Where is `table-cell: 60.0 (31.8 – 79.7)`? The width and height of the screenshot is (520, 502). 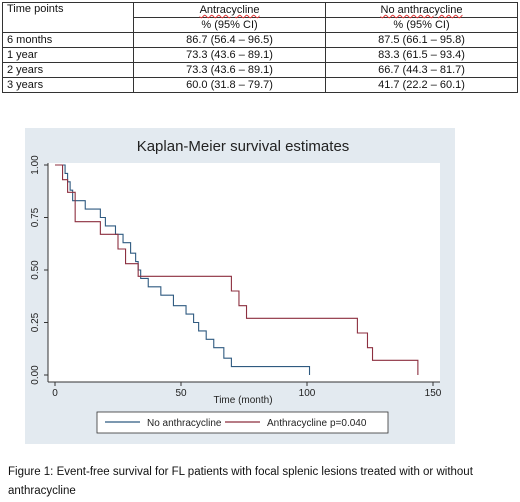 table-cell: 60.0 (31.8 – 79.7) is located at coordinates (230, 85).